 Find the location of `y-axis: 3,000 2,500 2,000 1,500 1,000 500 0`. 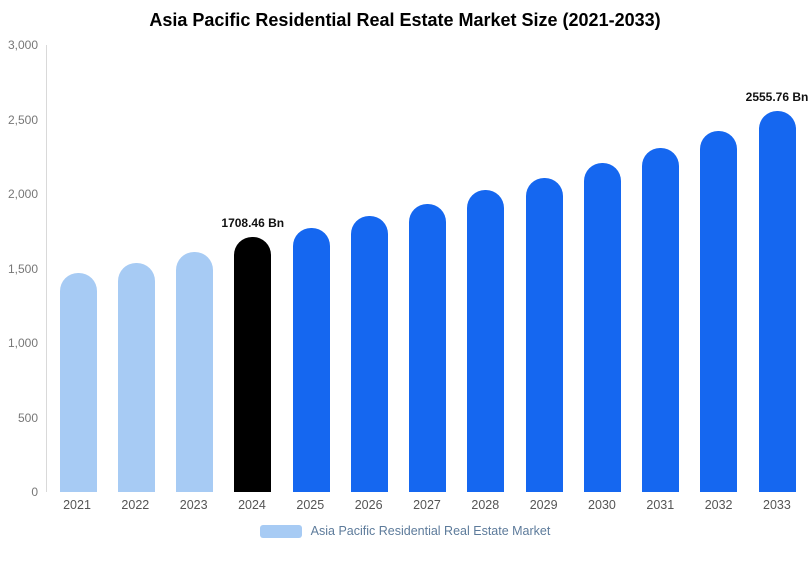

y-axis: 3,000 2,500 2,000 1,500 1,000 500 0 is located at coordinates (23, 268).